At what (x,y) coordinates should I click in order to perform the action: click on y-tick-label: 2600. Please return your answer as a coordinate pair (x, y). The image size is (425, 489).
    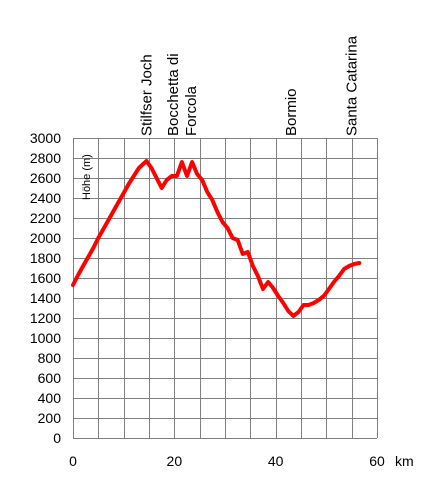
    Looking at the image, I should click on (45, 178).